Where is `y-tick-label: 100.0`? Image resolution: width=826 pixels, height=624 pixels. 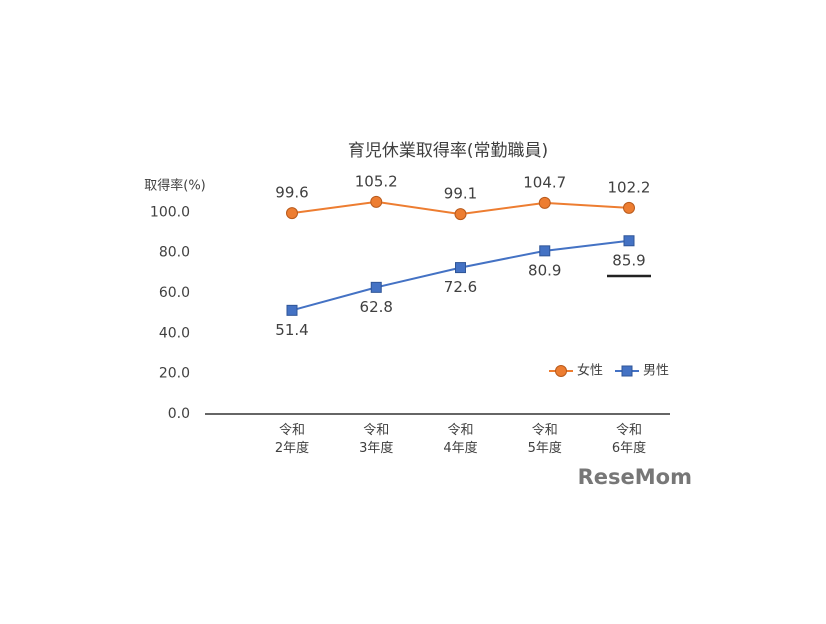 y-tick-label: 100.0 is located at coordinates (170, 212).